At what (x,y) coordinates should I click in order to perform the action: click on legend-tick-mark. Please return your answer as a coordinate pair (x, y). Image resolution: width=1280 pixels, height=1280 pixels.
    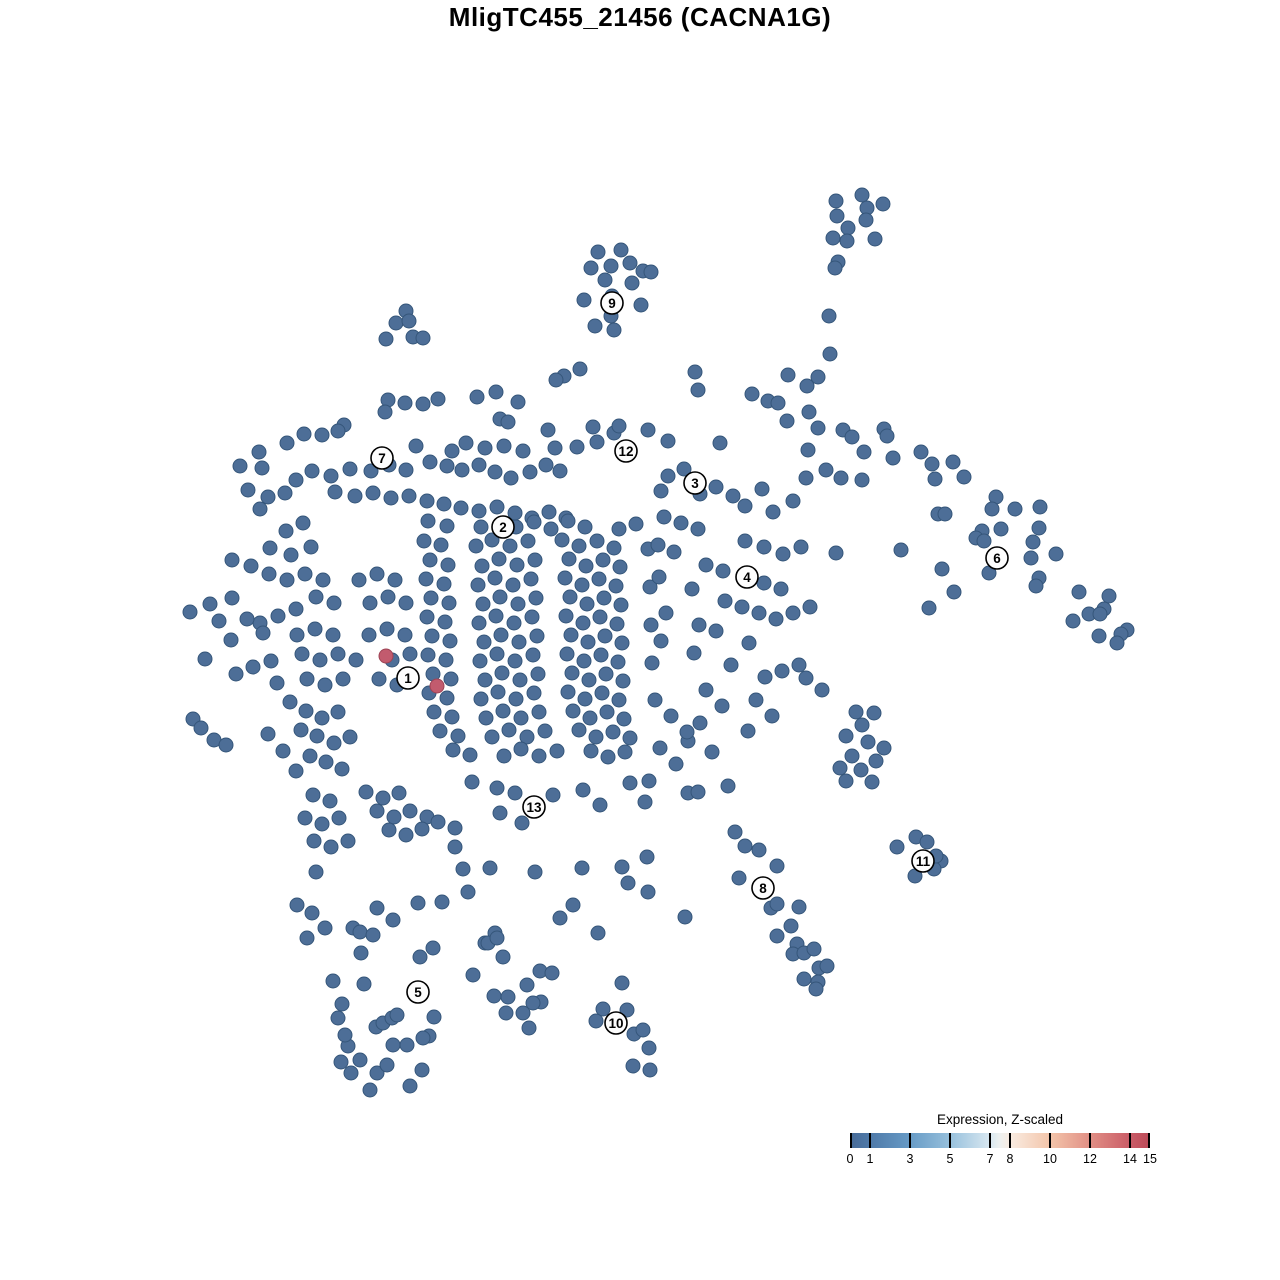
    Looking at the image, I should click on (1090, 1140).